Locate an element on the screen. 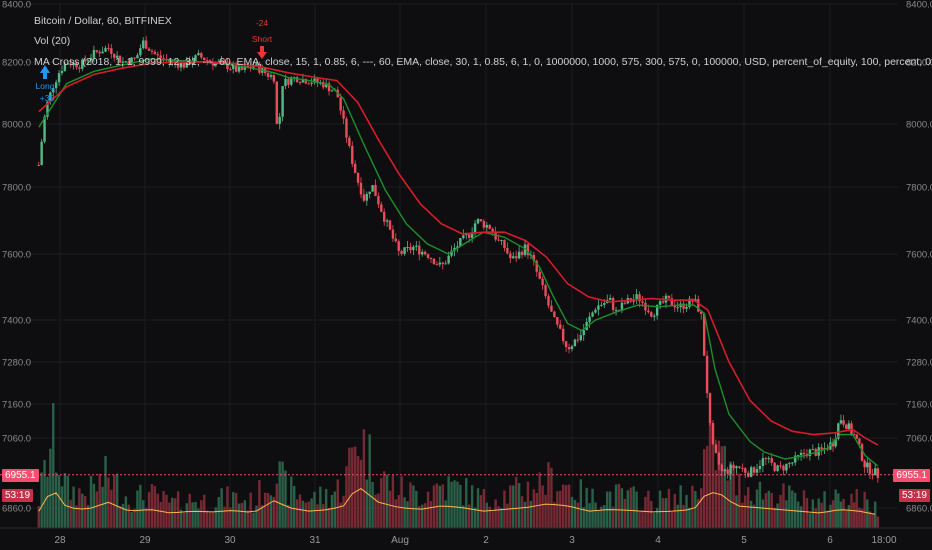 The height and width of the screenshot is (550, 932). price-tick-label: 7600.0 is located at coordinates (919, 255).